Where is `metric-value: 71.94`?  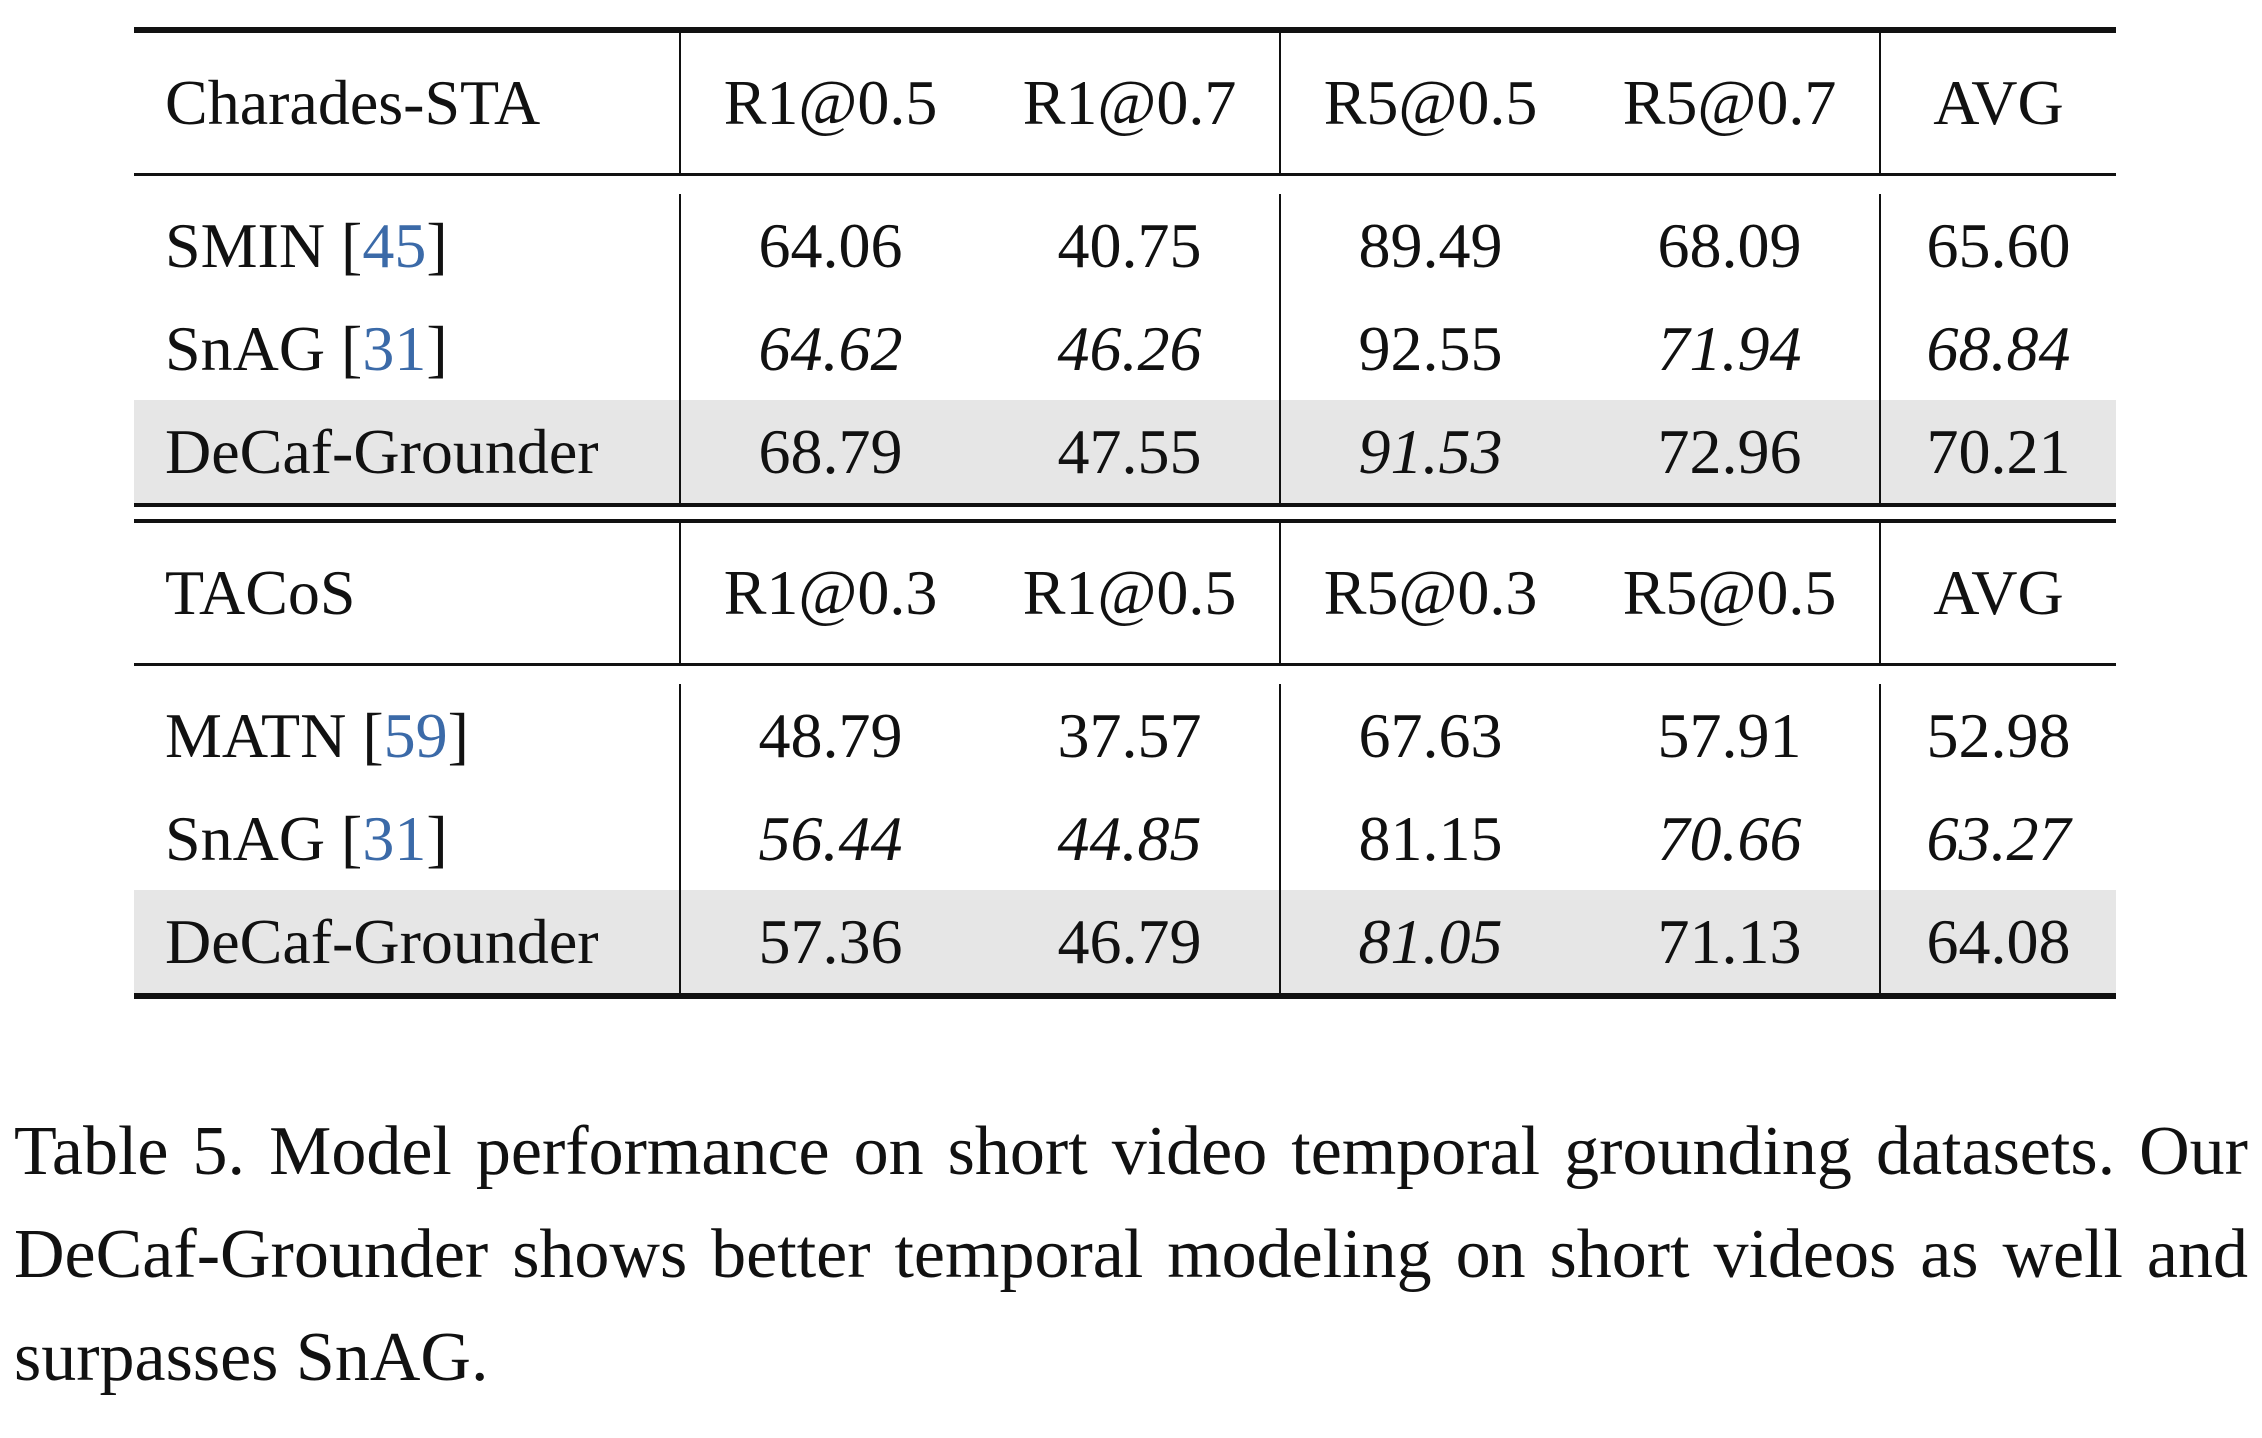
metric-value: 71.94 is located at coordinates (1729, 348).